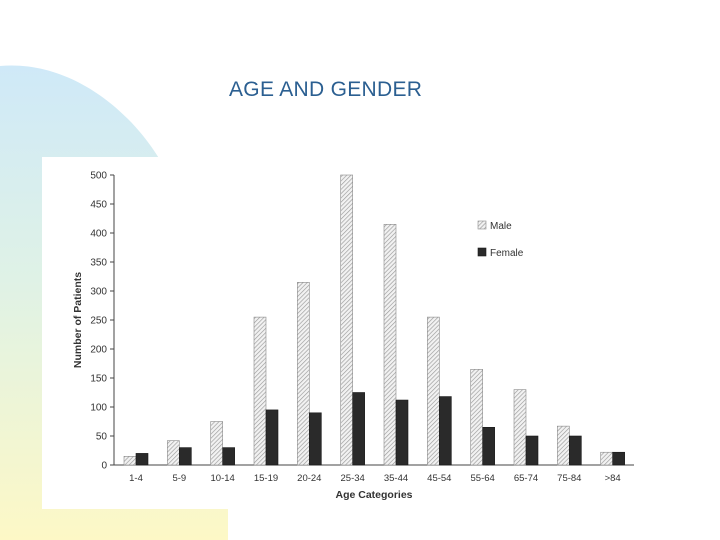 The height and width of the screenshot is (540, 720). Describe the element at coordinates (618, 458) in the screenshot. I see `bar-female->84` at that location.